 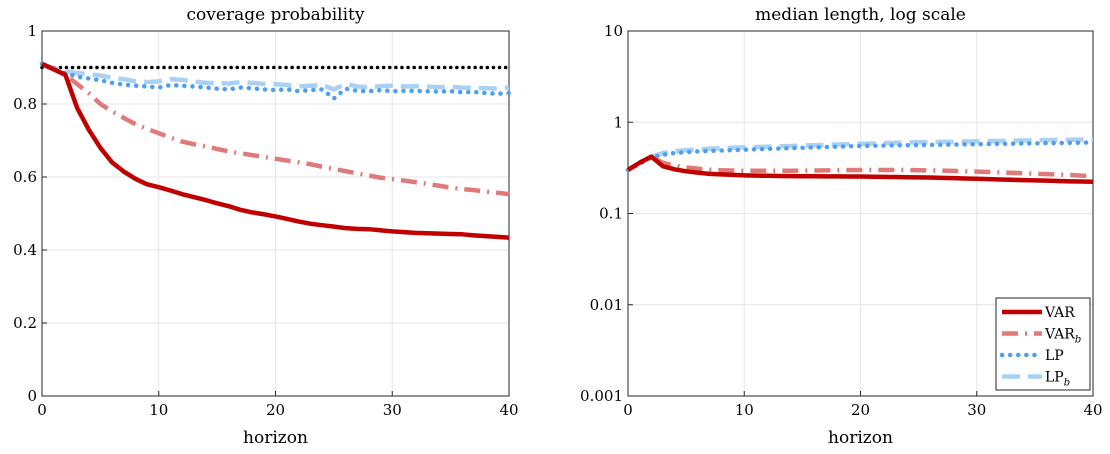 What do you see at coordinates (25, 323) in the screenshot?
I see `y-tick-label: 0.2` at bounding box center [25, 323].